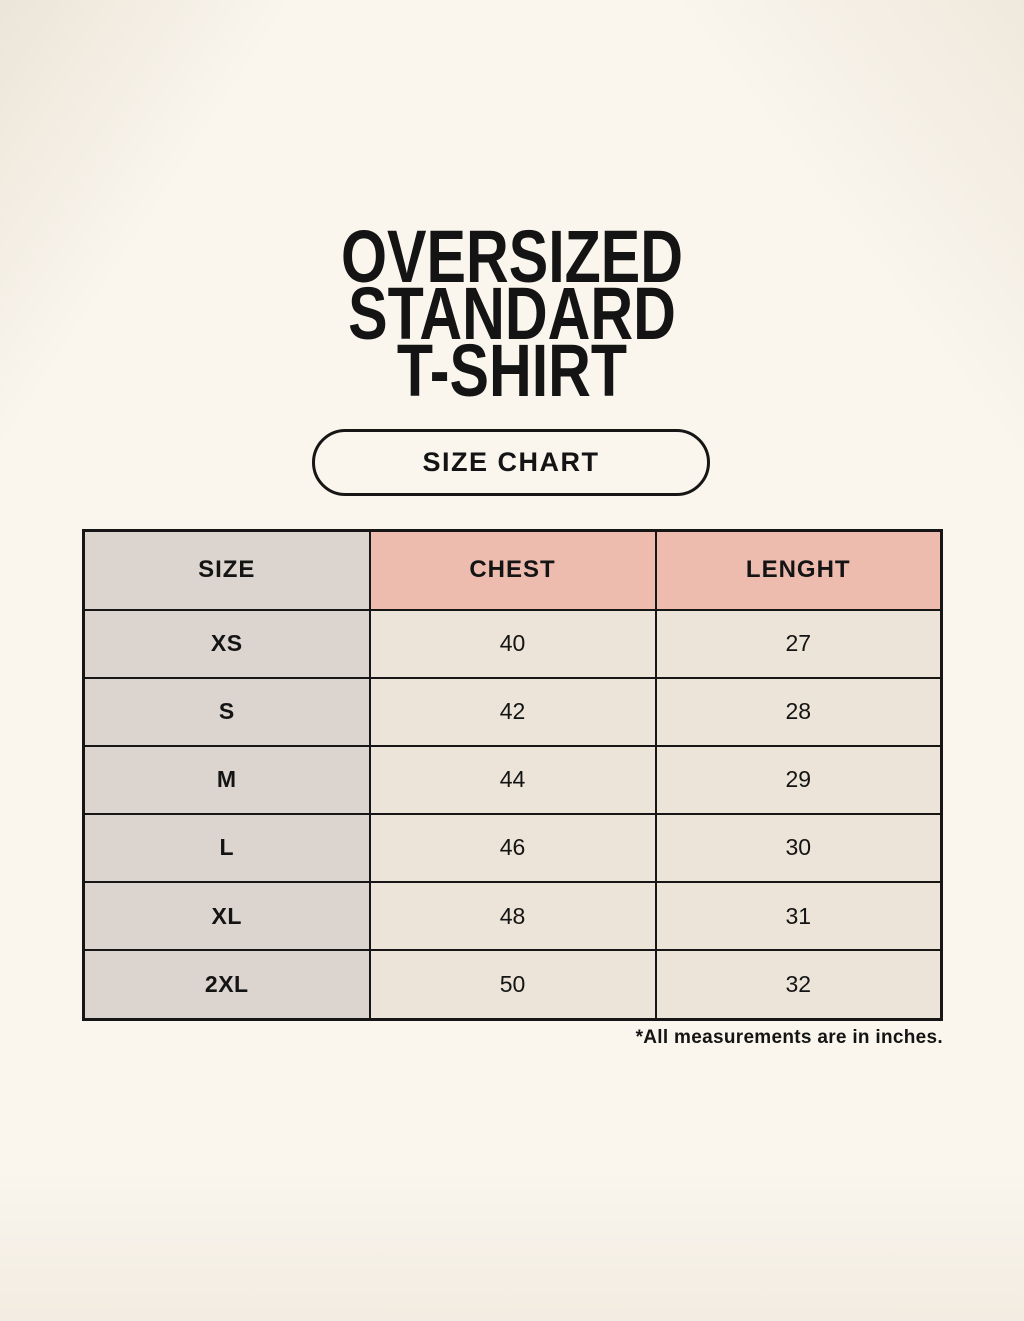 The image size is (1024, 1321). I want to click on chest-value: 50, so click(512, 985).